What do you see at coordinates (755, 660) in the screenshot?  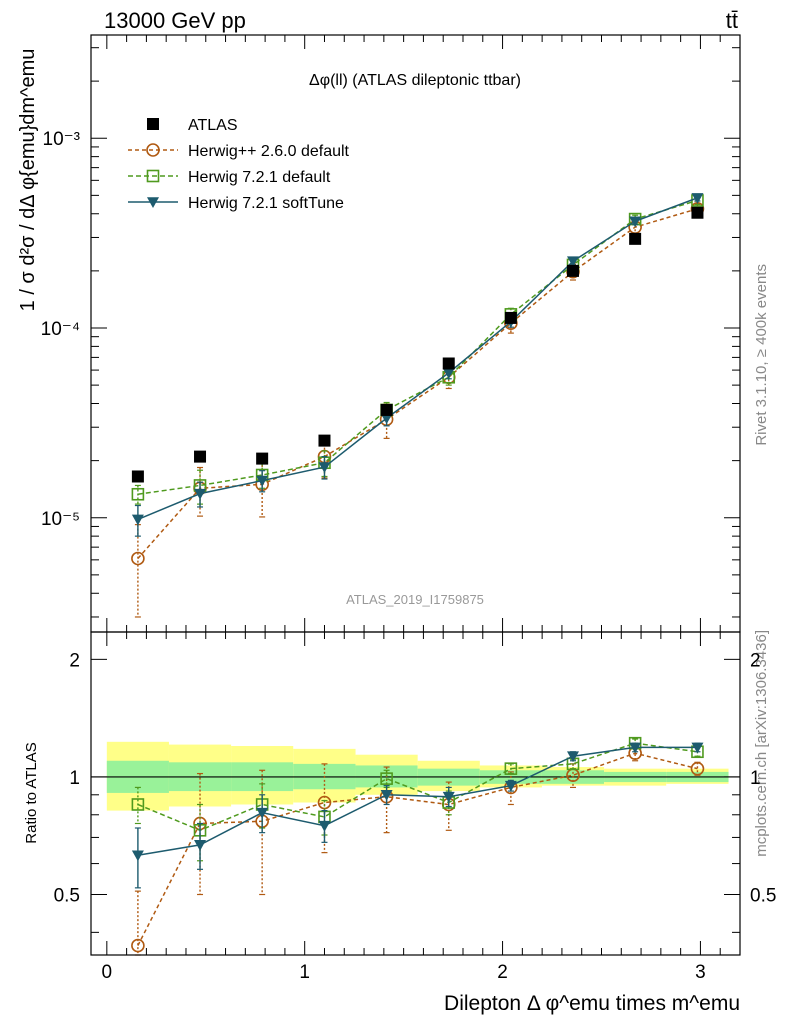 I see `y-tick-label-right: 2` at bounding box center [755, 660].